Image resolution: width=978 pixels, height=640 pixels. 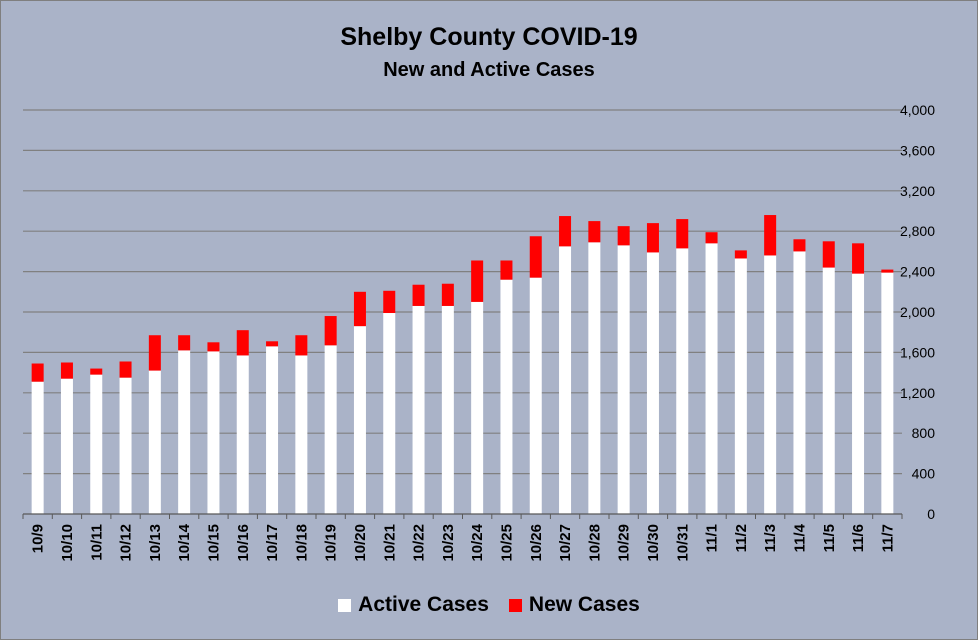 What do you see at coordinates (38, 538) in the screenshot?
I see `x-tick-label: 10/9` at bounding box center [38, 538].